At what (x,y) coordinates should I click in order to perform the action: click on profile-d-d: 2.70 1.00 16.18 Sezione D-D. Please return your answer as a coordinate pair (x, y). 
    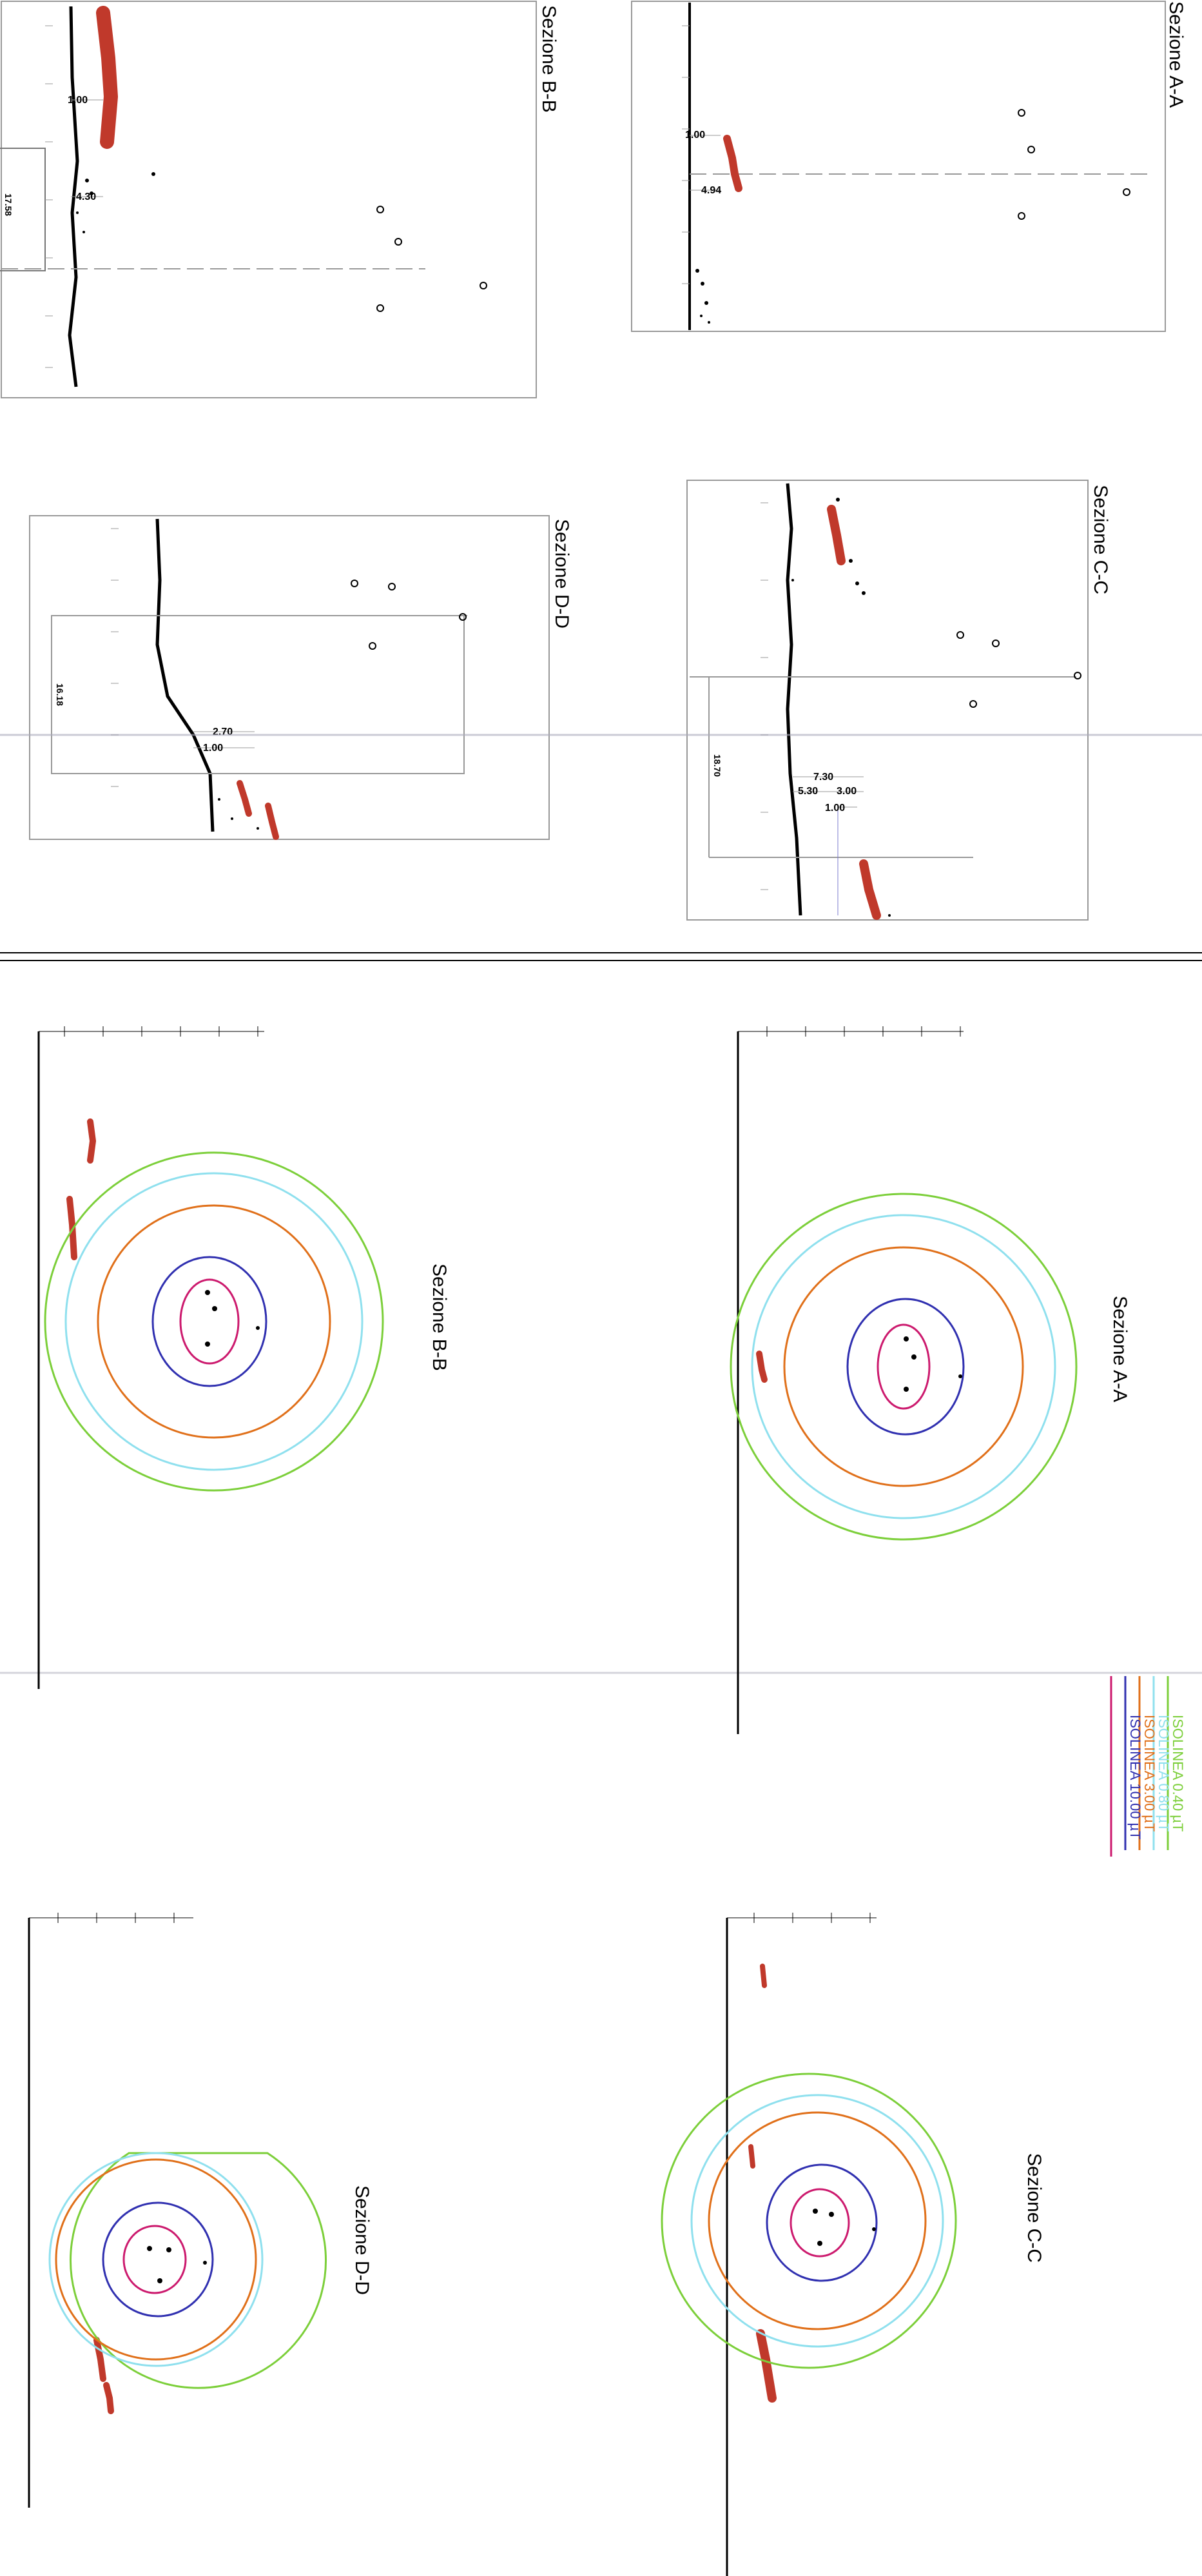
    Looking at the image, I should click on (300, 677).